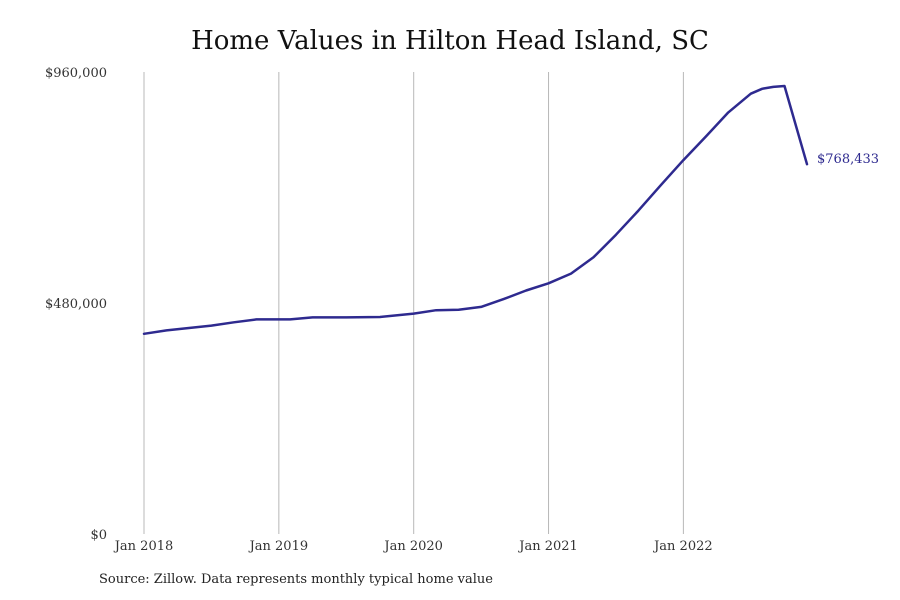 This screenshot has height=600, width=900. Describe the element at coordinates (76, 73) in the screenshot. I see `y-tick-label: $960,000` at that location.